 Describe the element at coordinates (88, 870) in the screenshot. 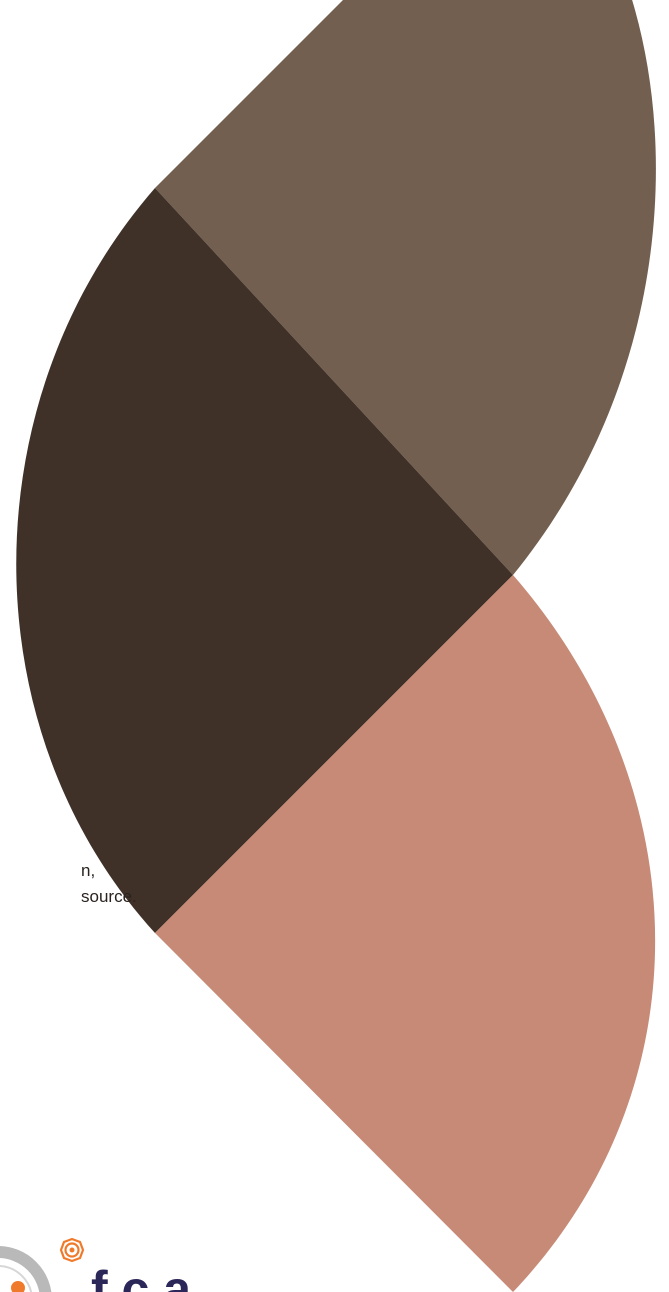

I see `body-text-fragment-1: n,` at that location.